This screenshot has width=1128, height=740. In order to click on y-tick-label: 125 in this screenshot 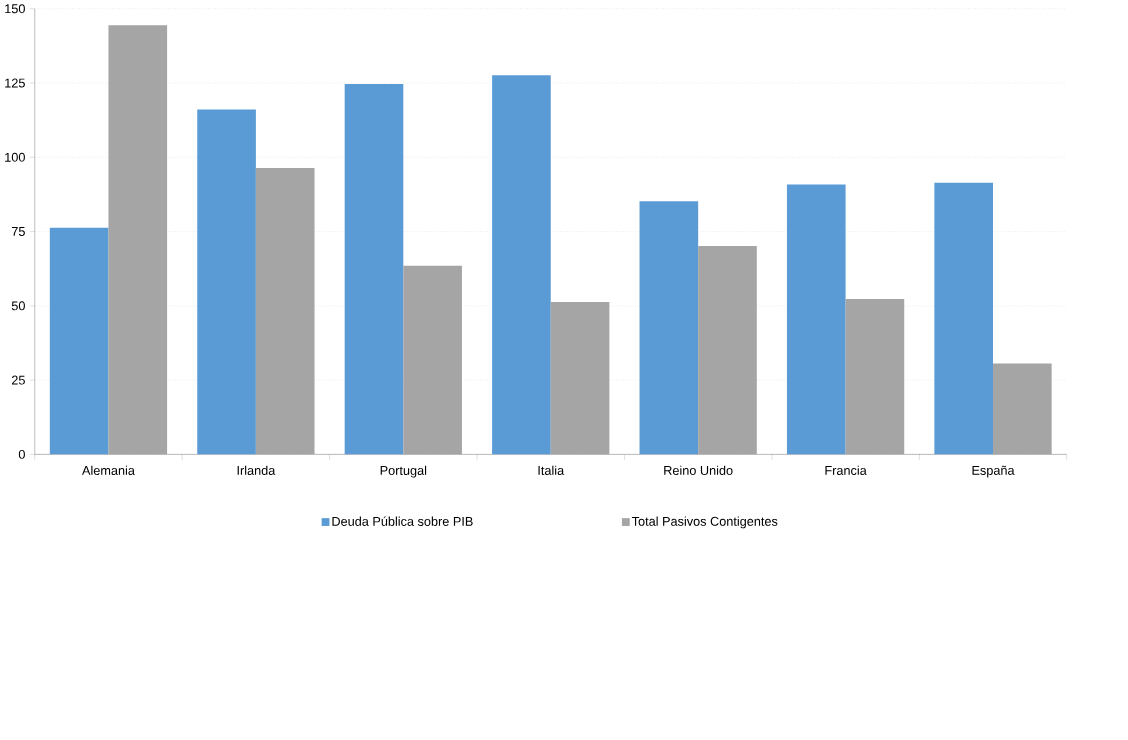, I will do `click(15, 83)`.